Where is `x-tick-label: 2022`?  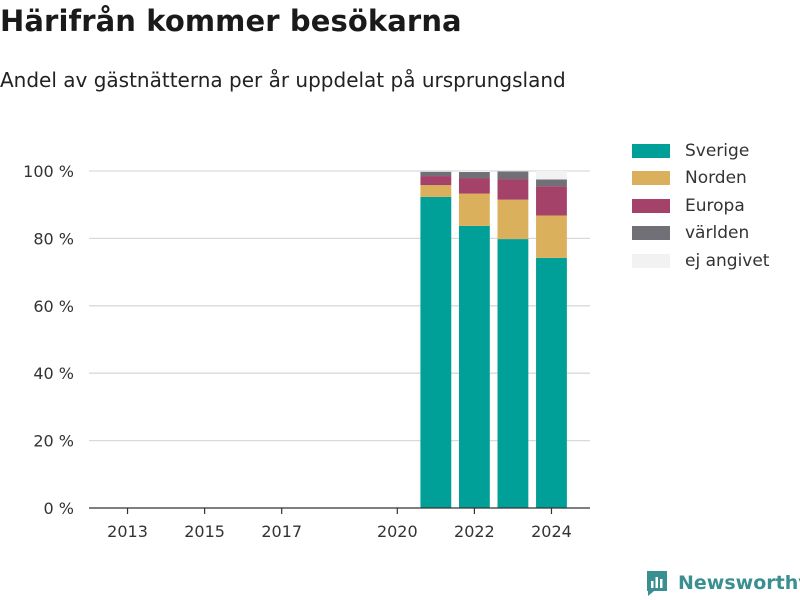
x-tick-label: 2022 is located at coordinates (474, 531).